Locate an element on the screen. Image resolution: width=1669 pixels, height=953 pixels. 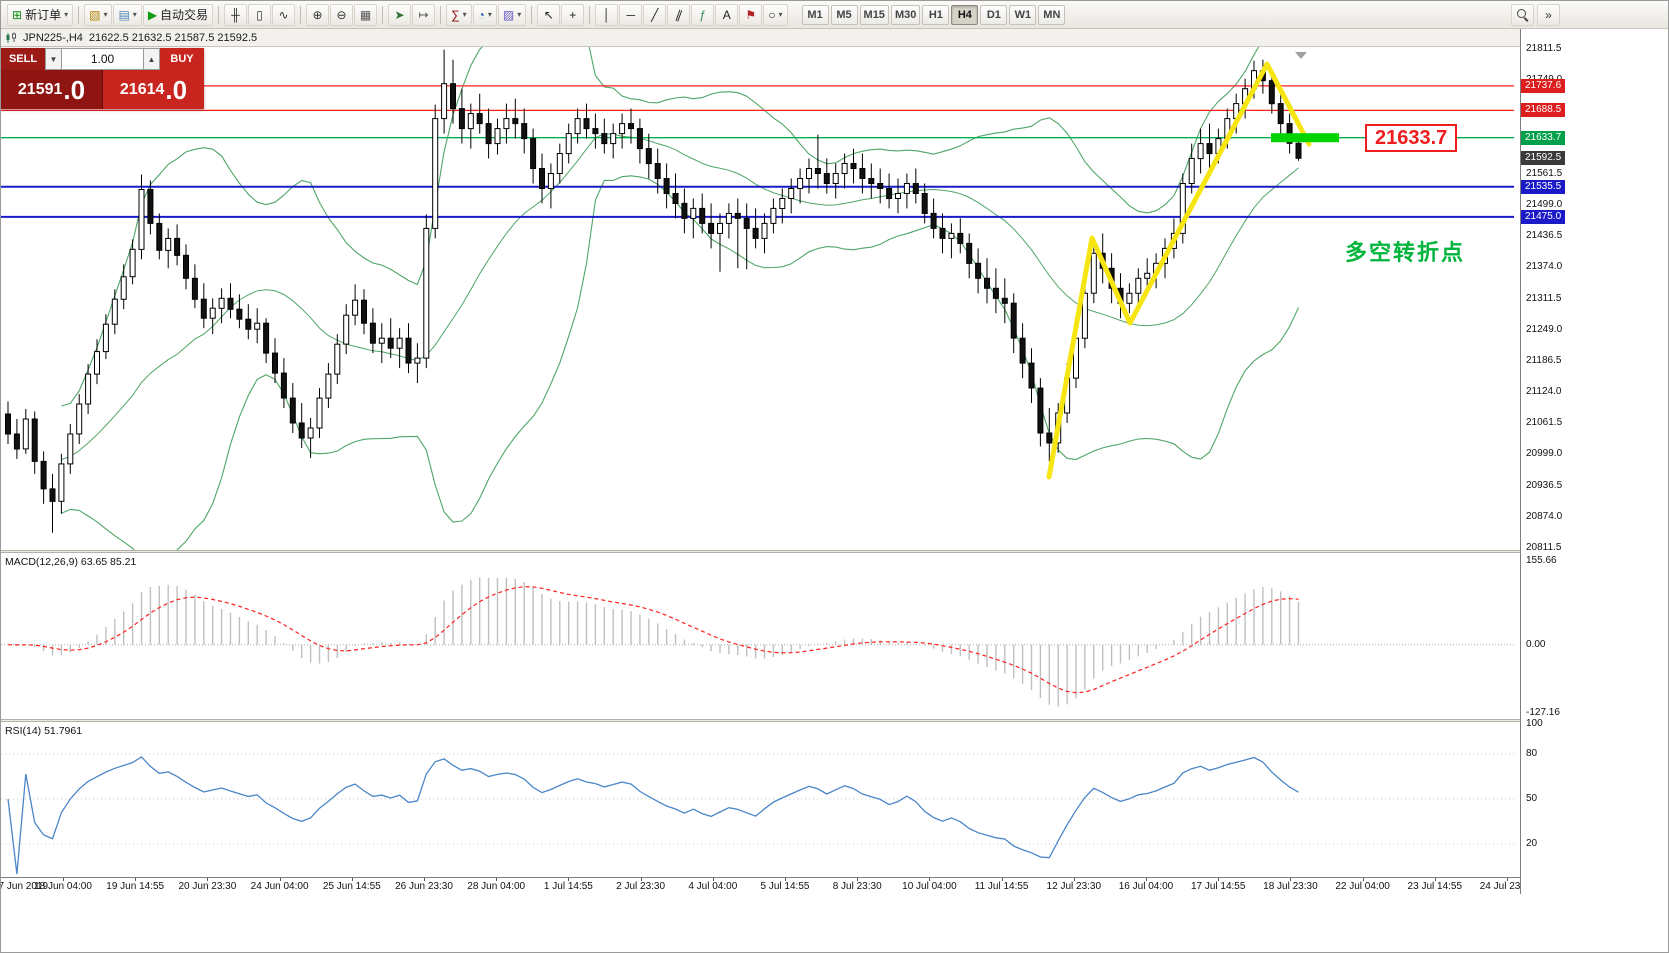
time-axis-label: 17 Jul 14:55 is located at coordinates (1218, 886).